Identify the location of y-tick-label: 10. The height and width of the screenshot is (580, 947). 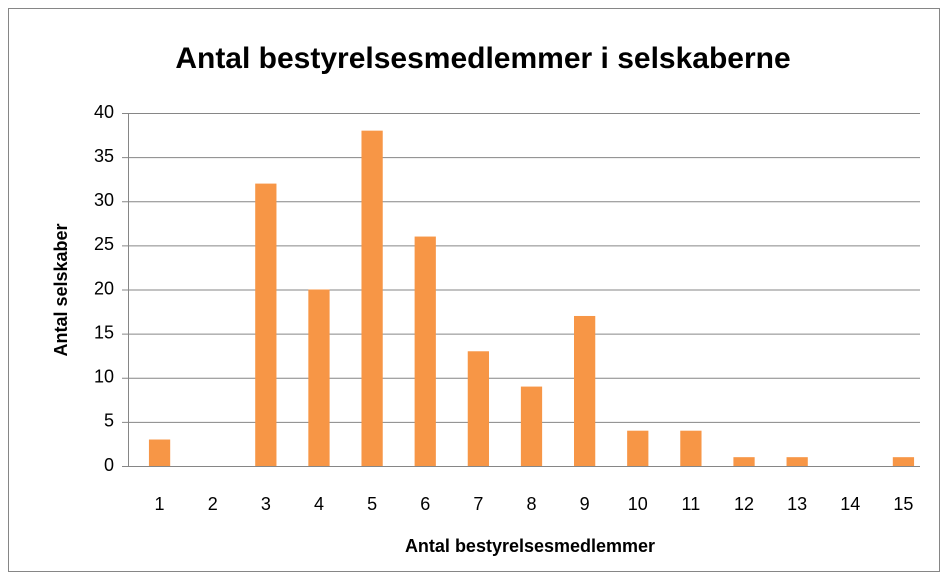
(104, 377).